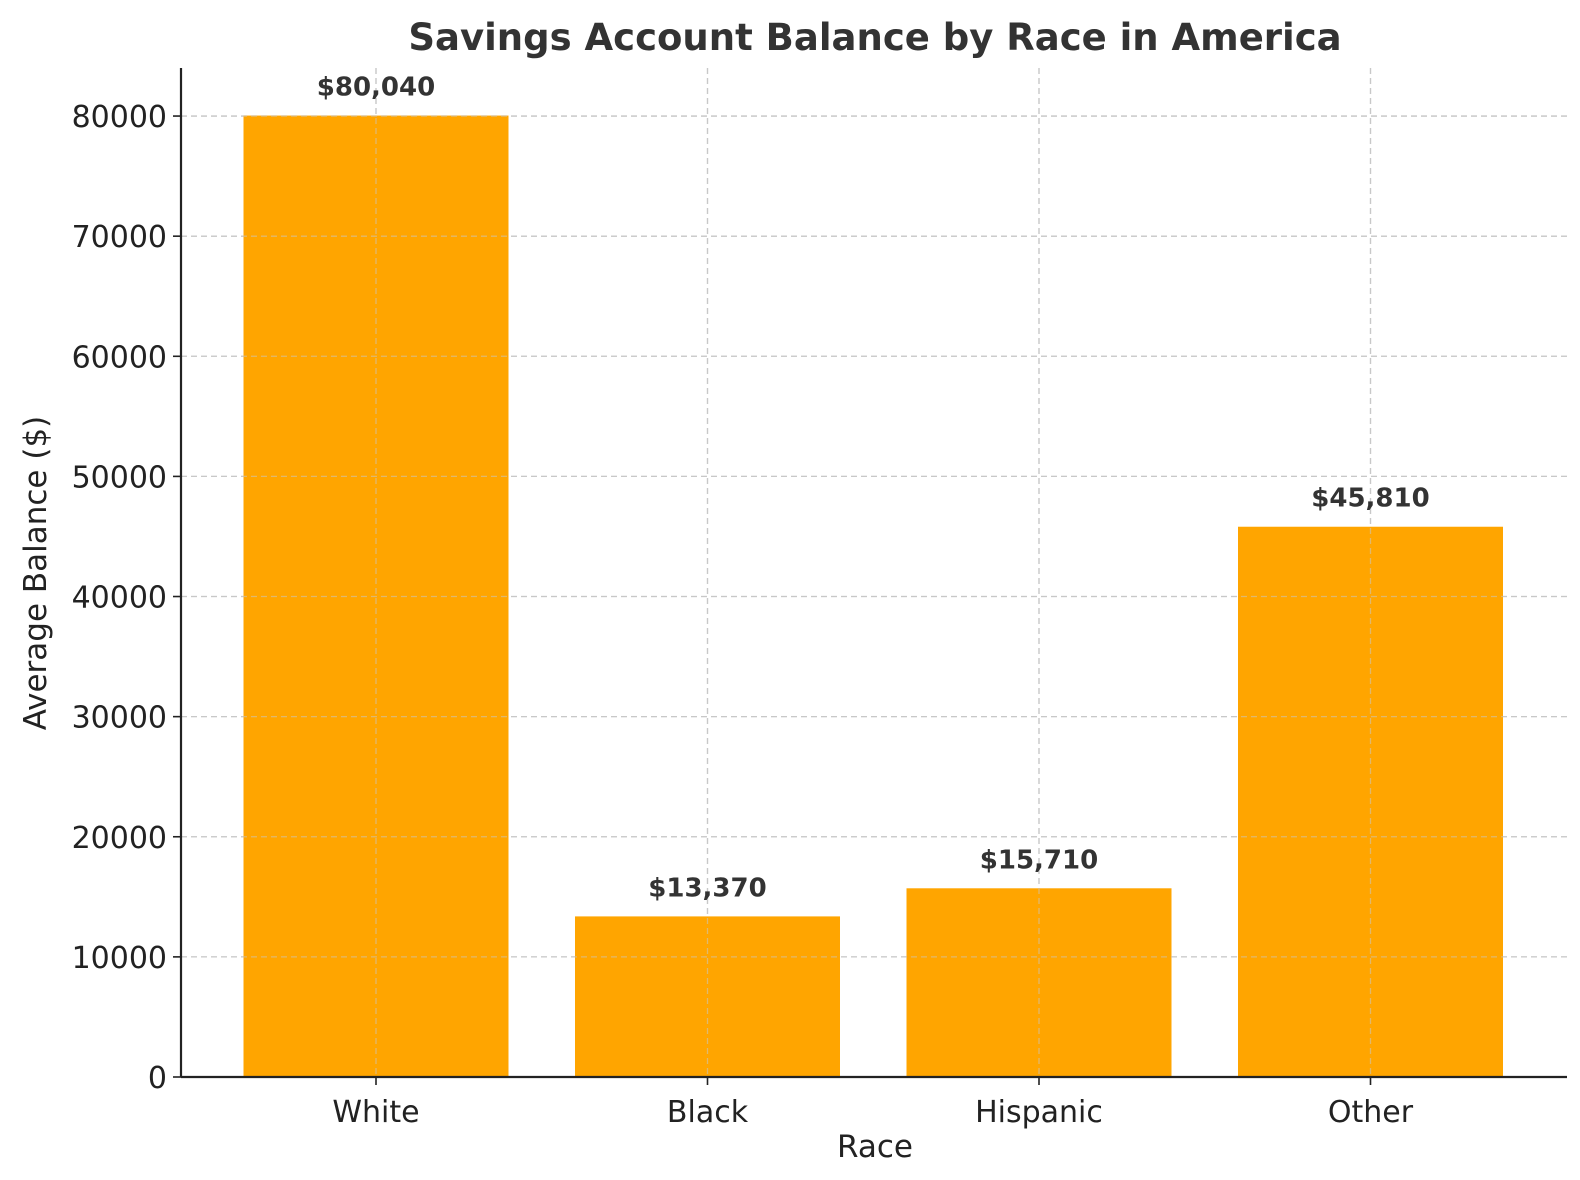  Describe the element at coordinates (376, 88) in the screenshot. I see `data-label-white: $80,040` at that location.